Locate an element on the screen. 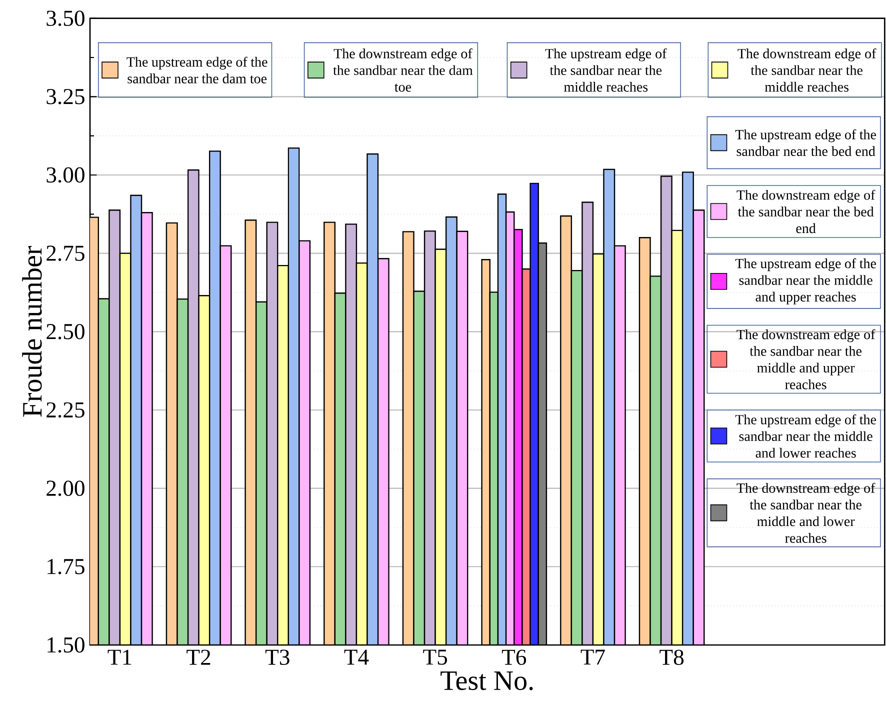  y-tick-label: 3.50 is located at coordinates (65, 18).